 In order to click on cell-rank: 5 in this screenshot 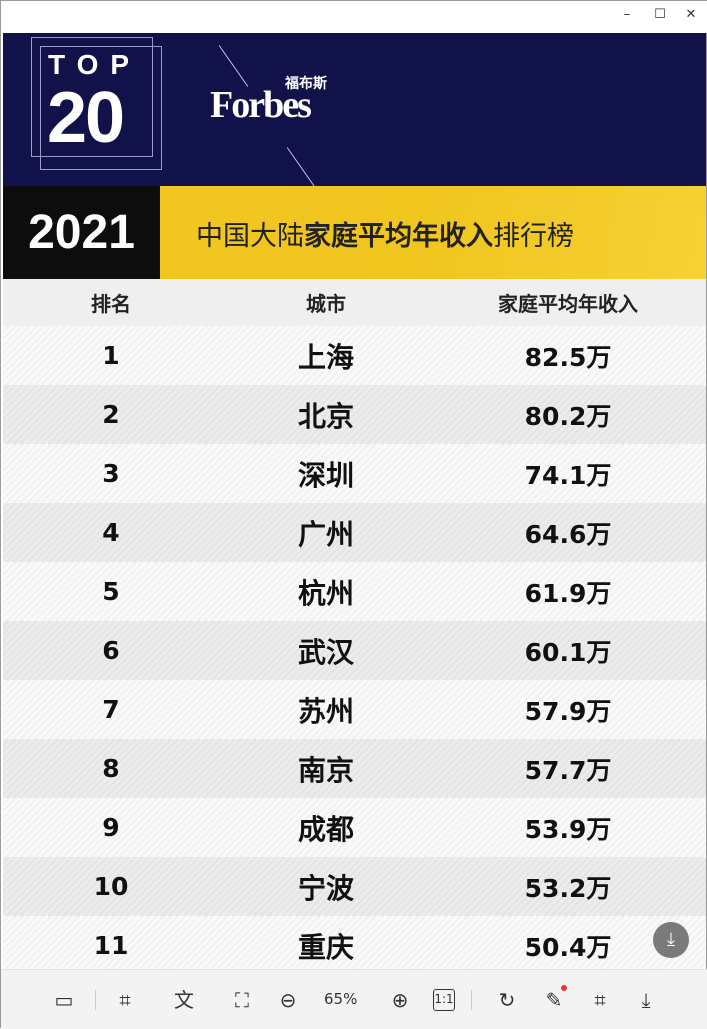, I will do `click(111, 591)`.